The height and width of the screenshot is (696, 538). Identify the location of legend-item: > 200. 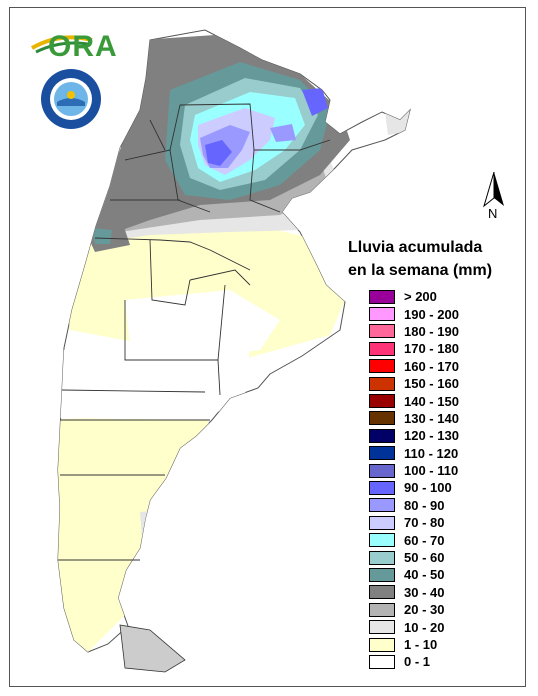
(414, 296).